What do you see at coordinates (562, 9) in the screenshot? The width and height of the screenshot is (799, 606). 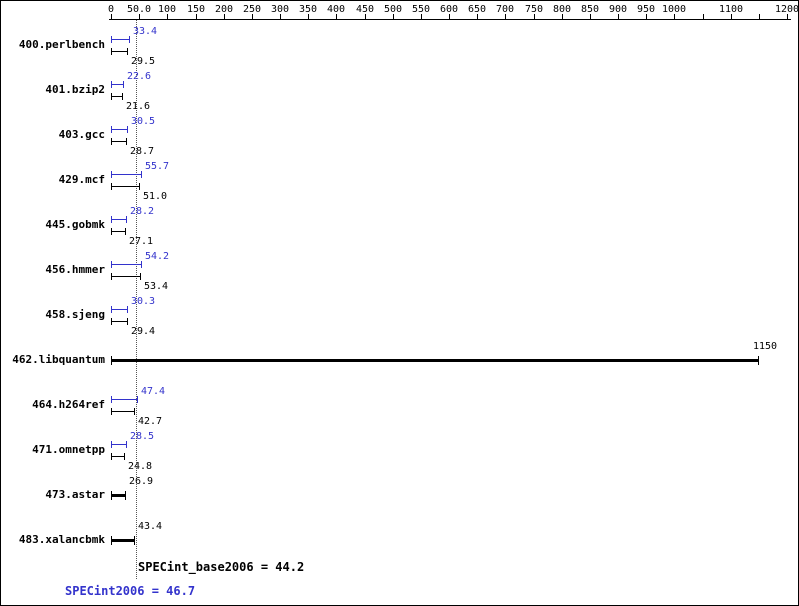 I see `axis-tick-label: 800` at bounding box center [562, 9].